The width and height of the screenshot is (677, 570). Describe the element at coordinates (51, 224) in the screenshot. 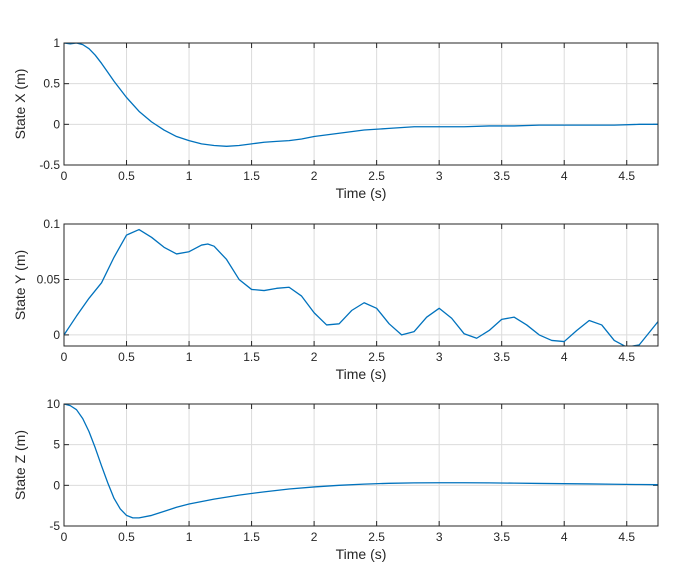

I see `y-tick-label: 0.1` at that location.